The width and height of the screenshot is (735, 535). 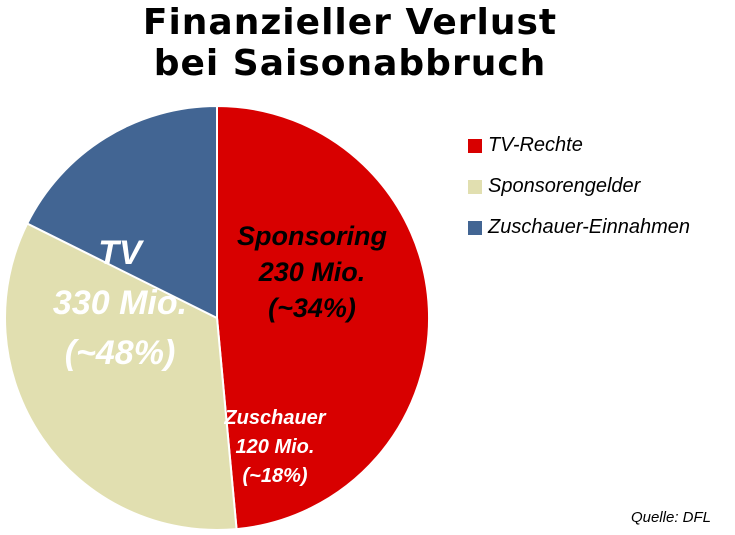 What do you see at coordinates (475, 227) in the screenshot?
I see `legend-swatch-zuschauer-einnahmen` at bounding box center [475, 227].